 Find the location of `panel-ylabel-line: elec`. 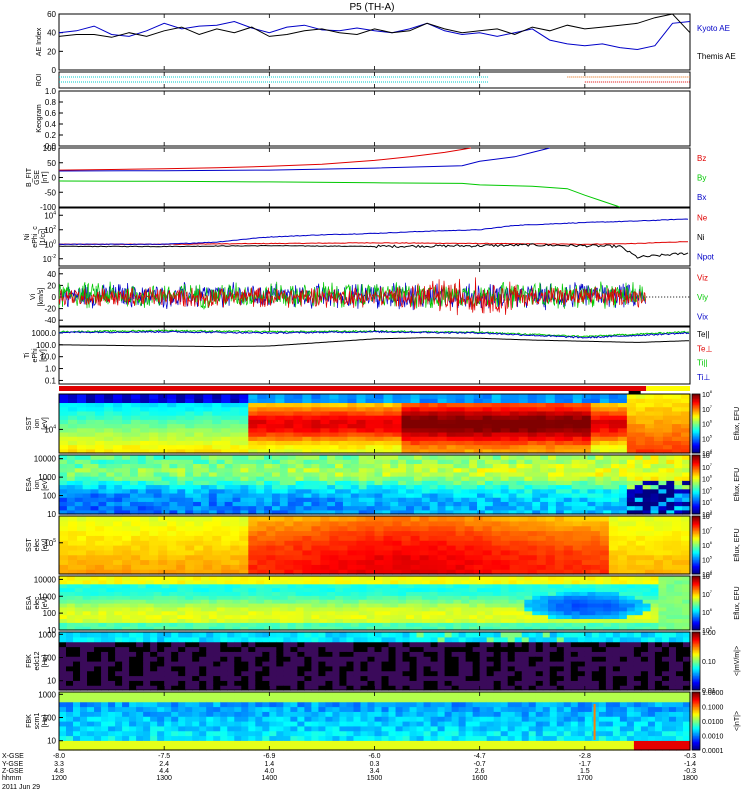

panel-ylabel-line: elec is located at coordinates (37, 544).